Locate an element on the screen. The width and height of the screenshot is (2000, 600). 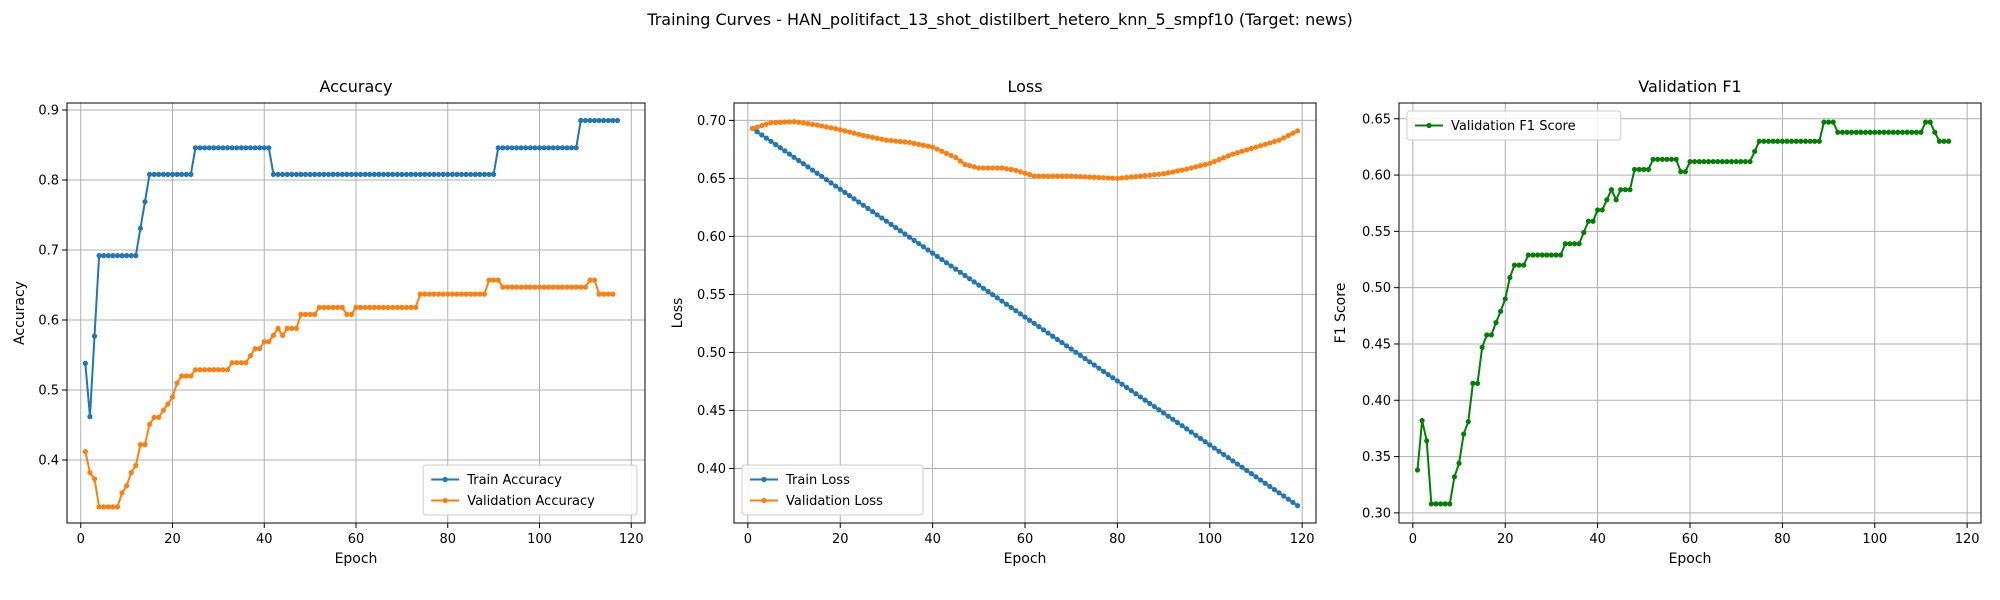
legend-label: Train Loss is located at coordinates (817, 480).